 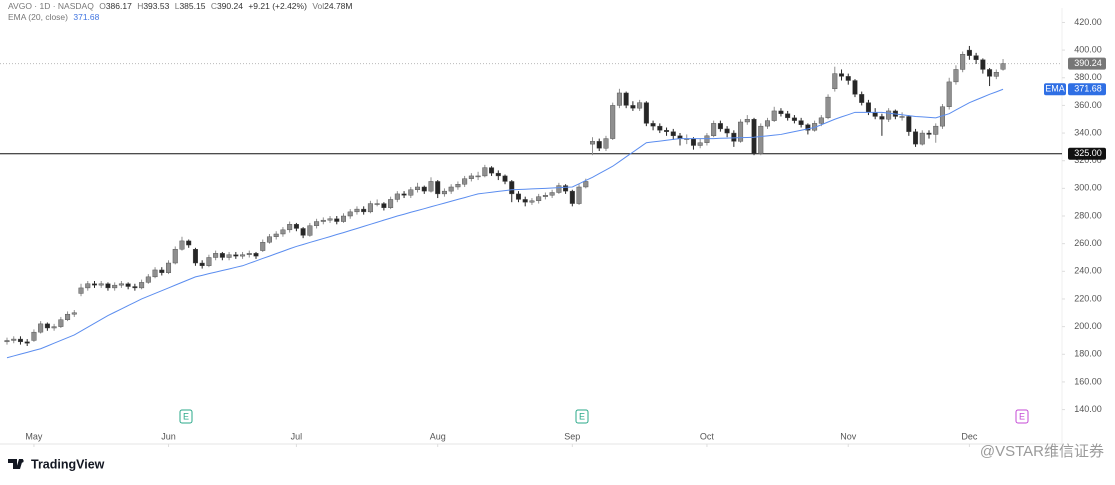 What do you see at coordinates (1088, 381) in the screenshot?
I see `y-tick-label: 160.00` at bounding box center [1088, 381].